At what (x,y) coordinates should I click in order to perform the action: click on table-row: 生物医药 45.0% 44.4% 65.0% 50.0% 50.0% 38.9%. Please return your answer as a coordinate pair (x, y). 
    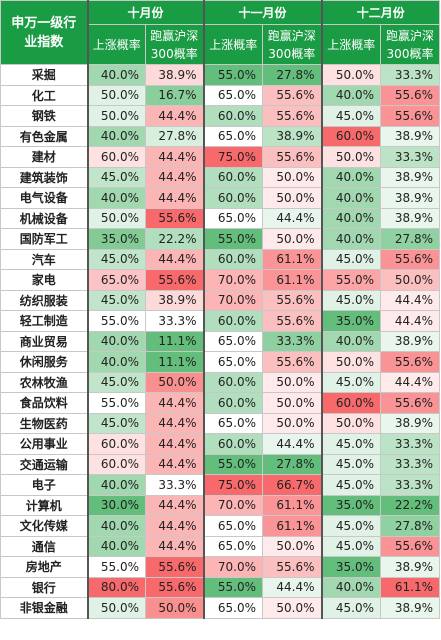
    Looking at the image, I should click on (220, 423).